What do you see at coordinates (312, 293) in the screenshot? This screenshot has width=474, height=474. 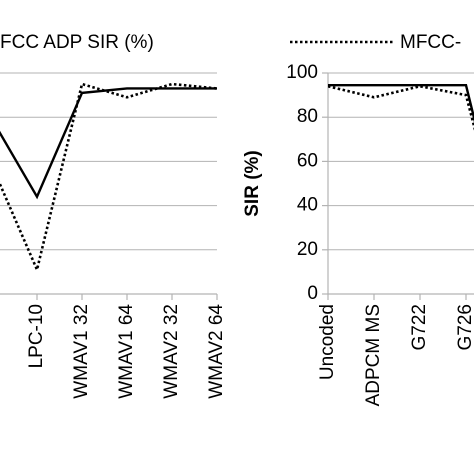 I see `y-tick-label: 0` at bounding box center [312, 293].